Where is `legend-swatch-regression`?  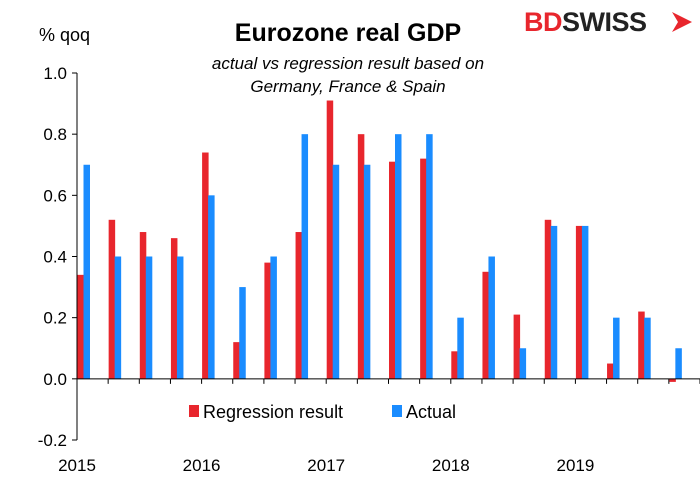
legend-swatch-regression is located at coordinates (194, 411).